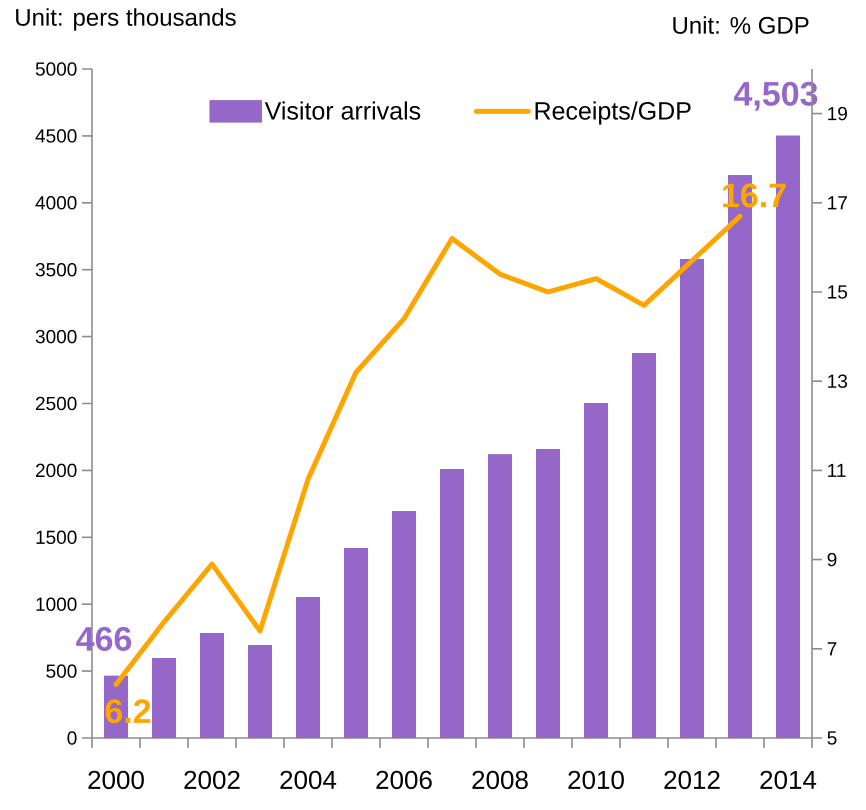 The height and width of the screenshot is (810, 866). Describe the element at coordinates (56, 537) in the screenshot. I see `y-tick-label: 1500` at that location.